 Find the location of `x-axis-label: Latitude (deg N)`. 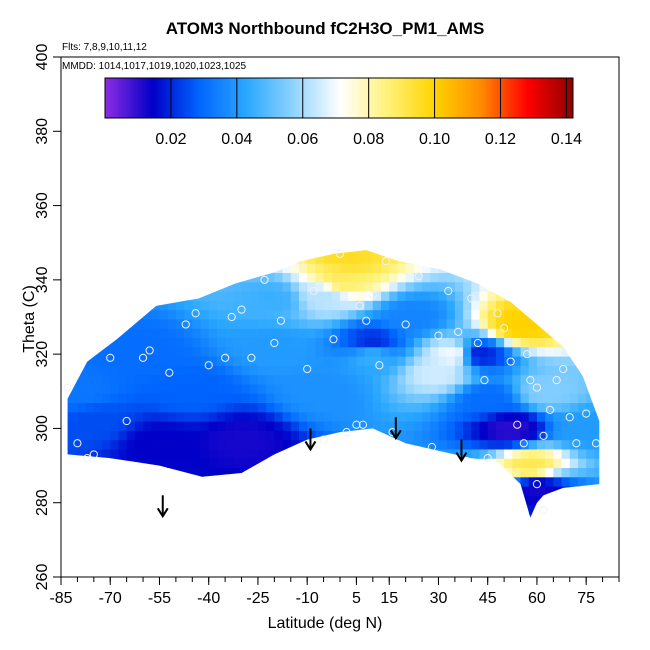

x-axis-label: Latitude (deg N) is located at coordinates (325, 623).